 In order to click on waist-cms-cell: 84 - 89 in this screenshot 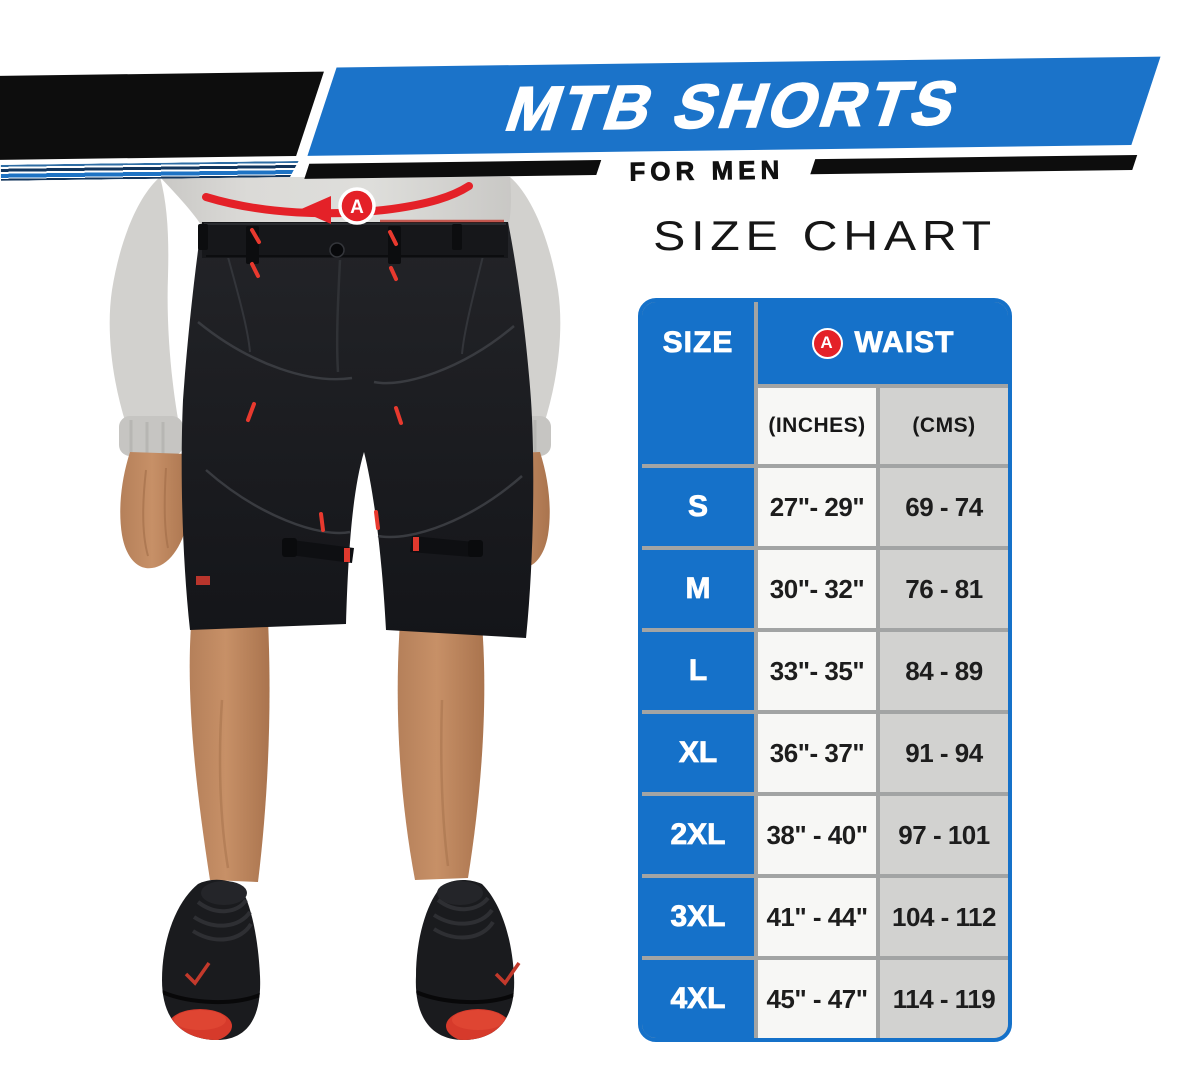, I will do `click(944, 671)`.